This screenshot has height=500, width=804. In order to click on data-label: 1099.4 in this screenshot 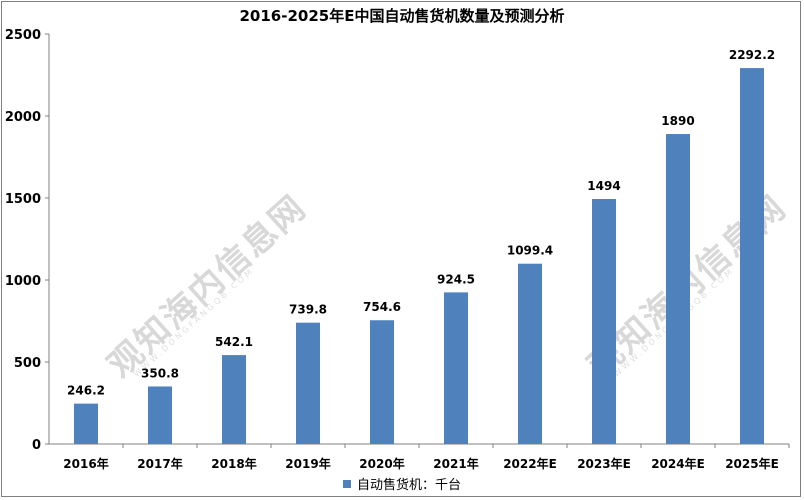, I will do `click(530, 251)`.